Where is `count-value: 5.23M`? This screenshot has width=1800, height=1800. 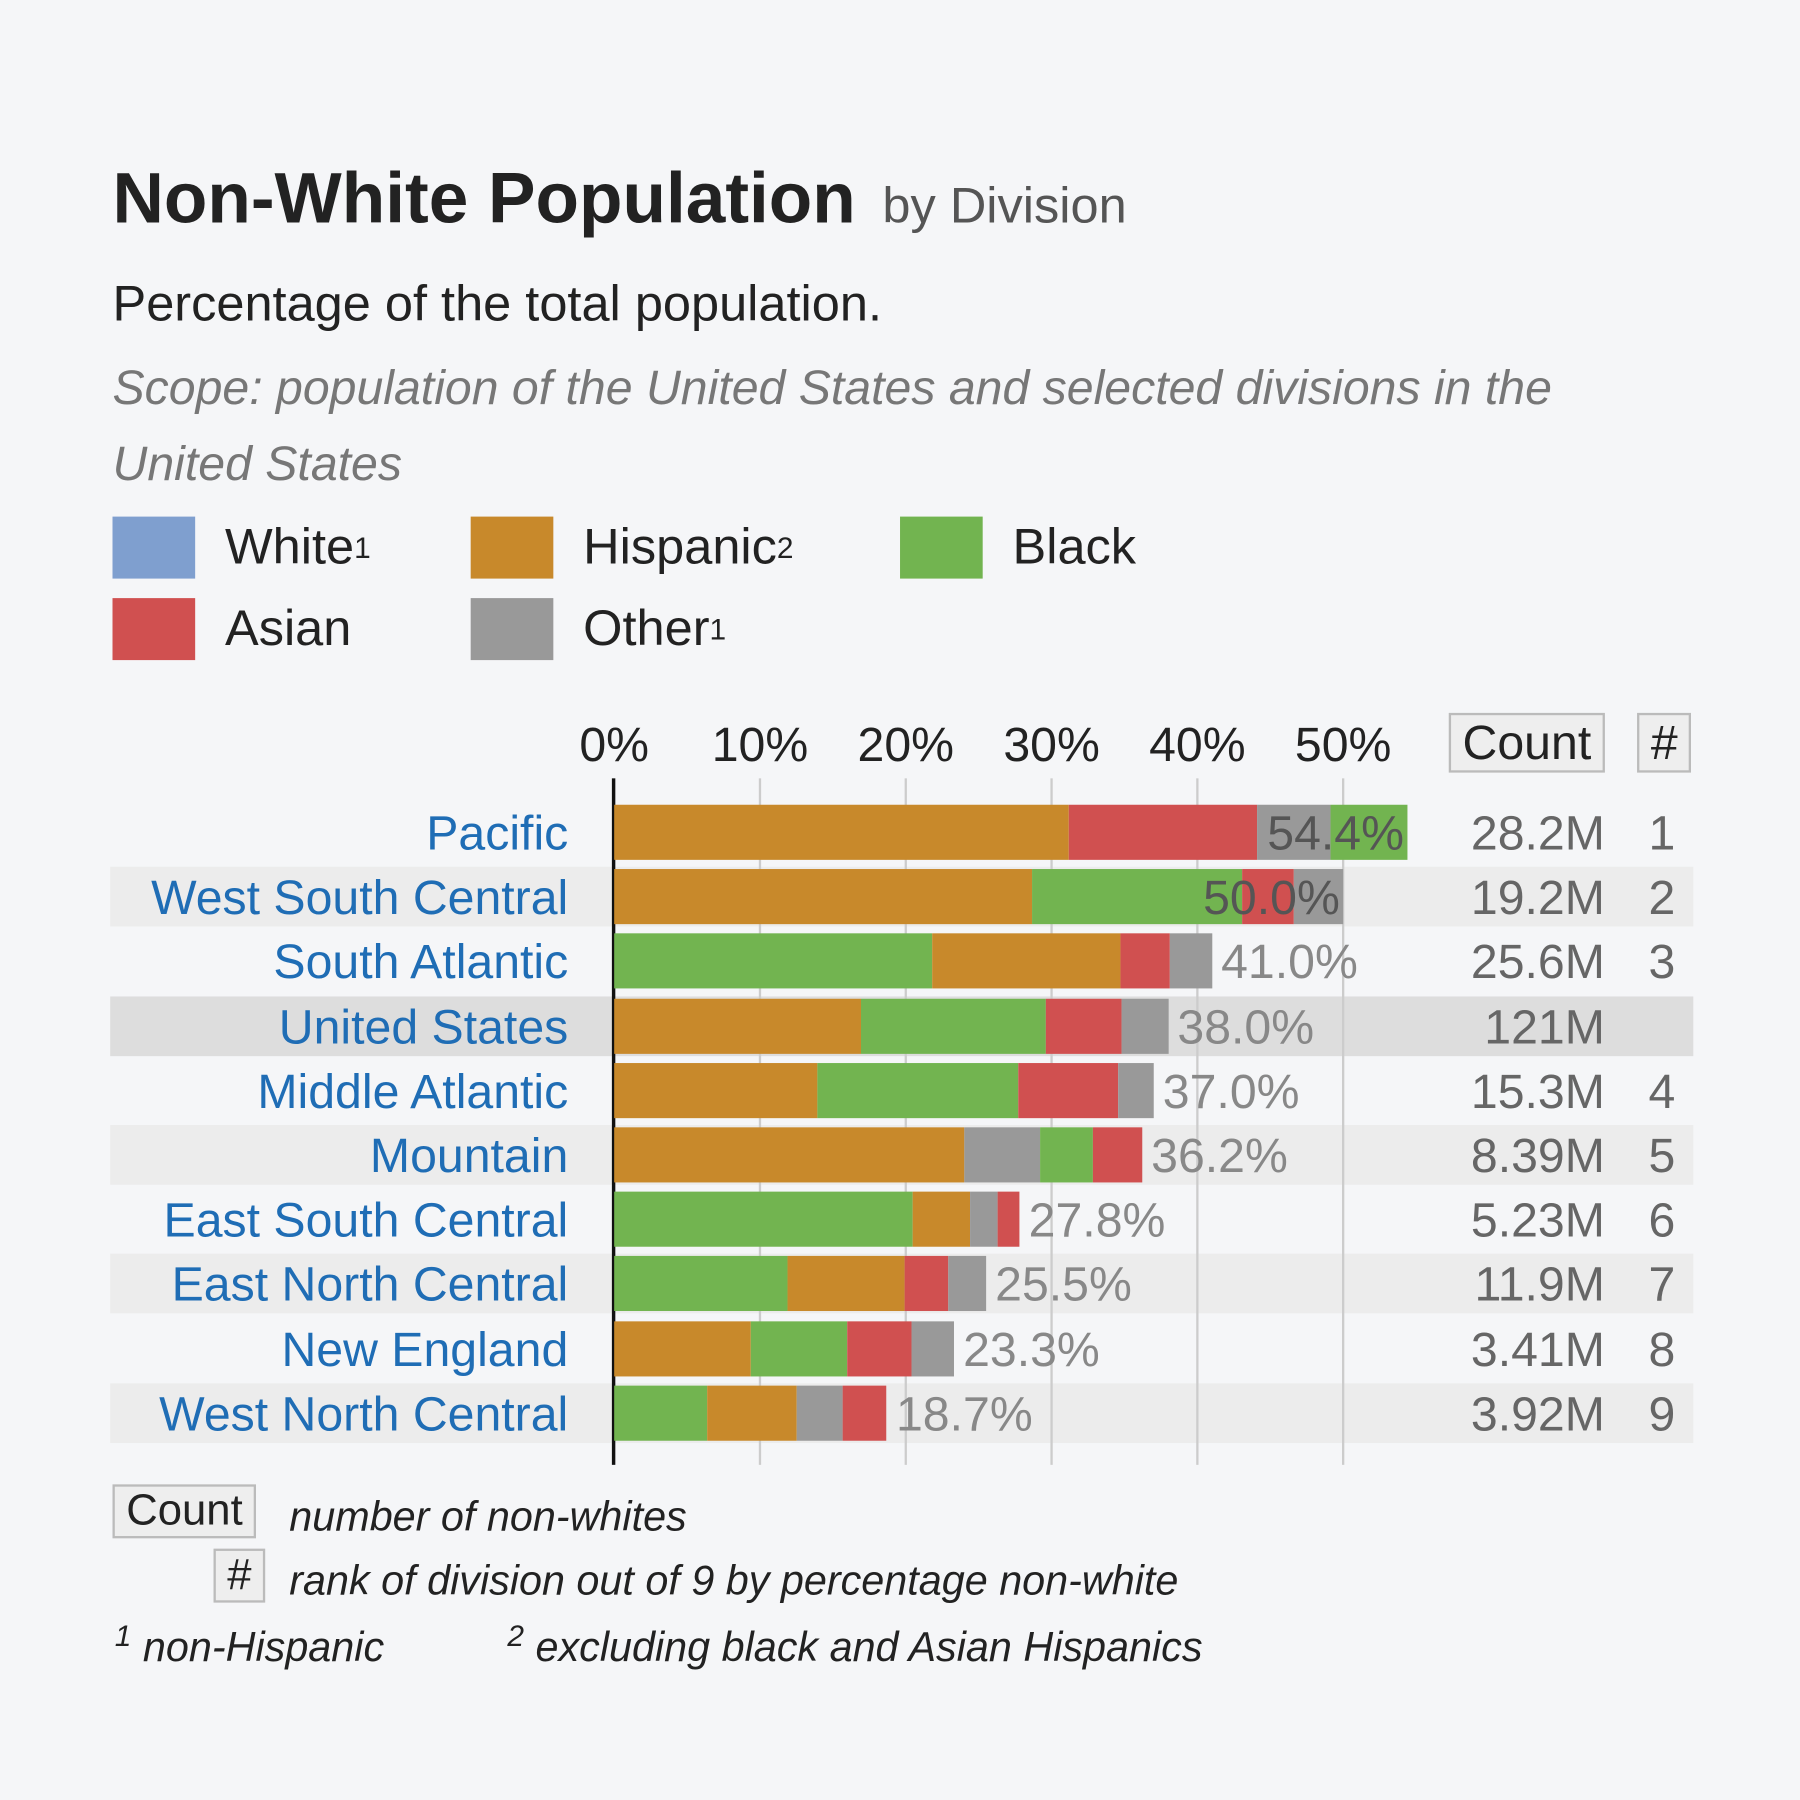 count-value: 5.23M is located at coordinates (1537, 1219).